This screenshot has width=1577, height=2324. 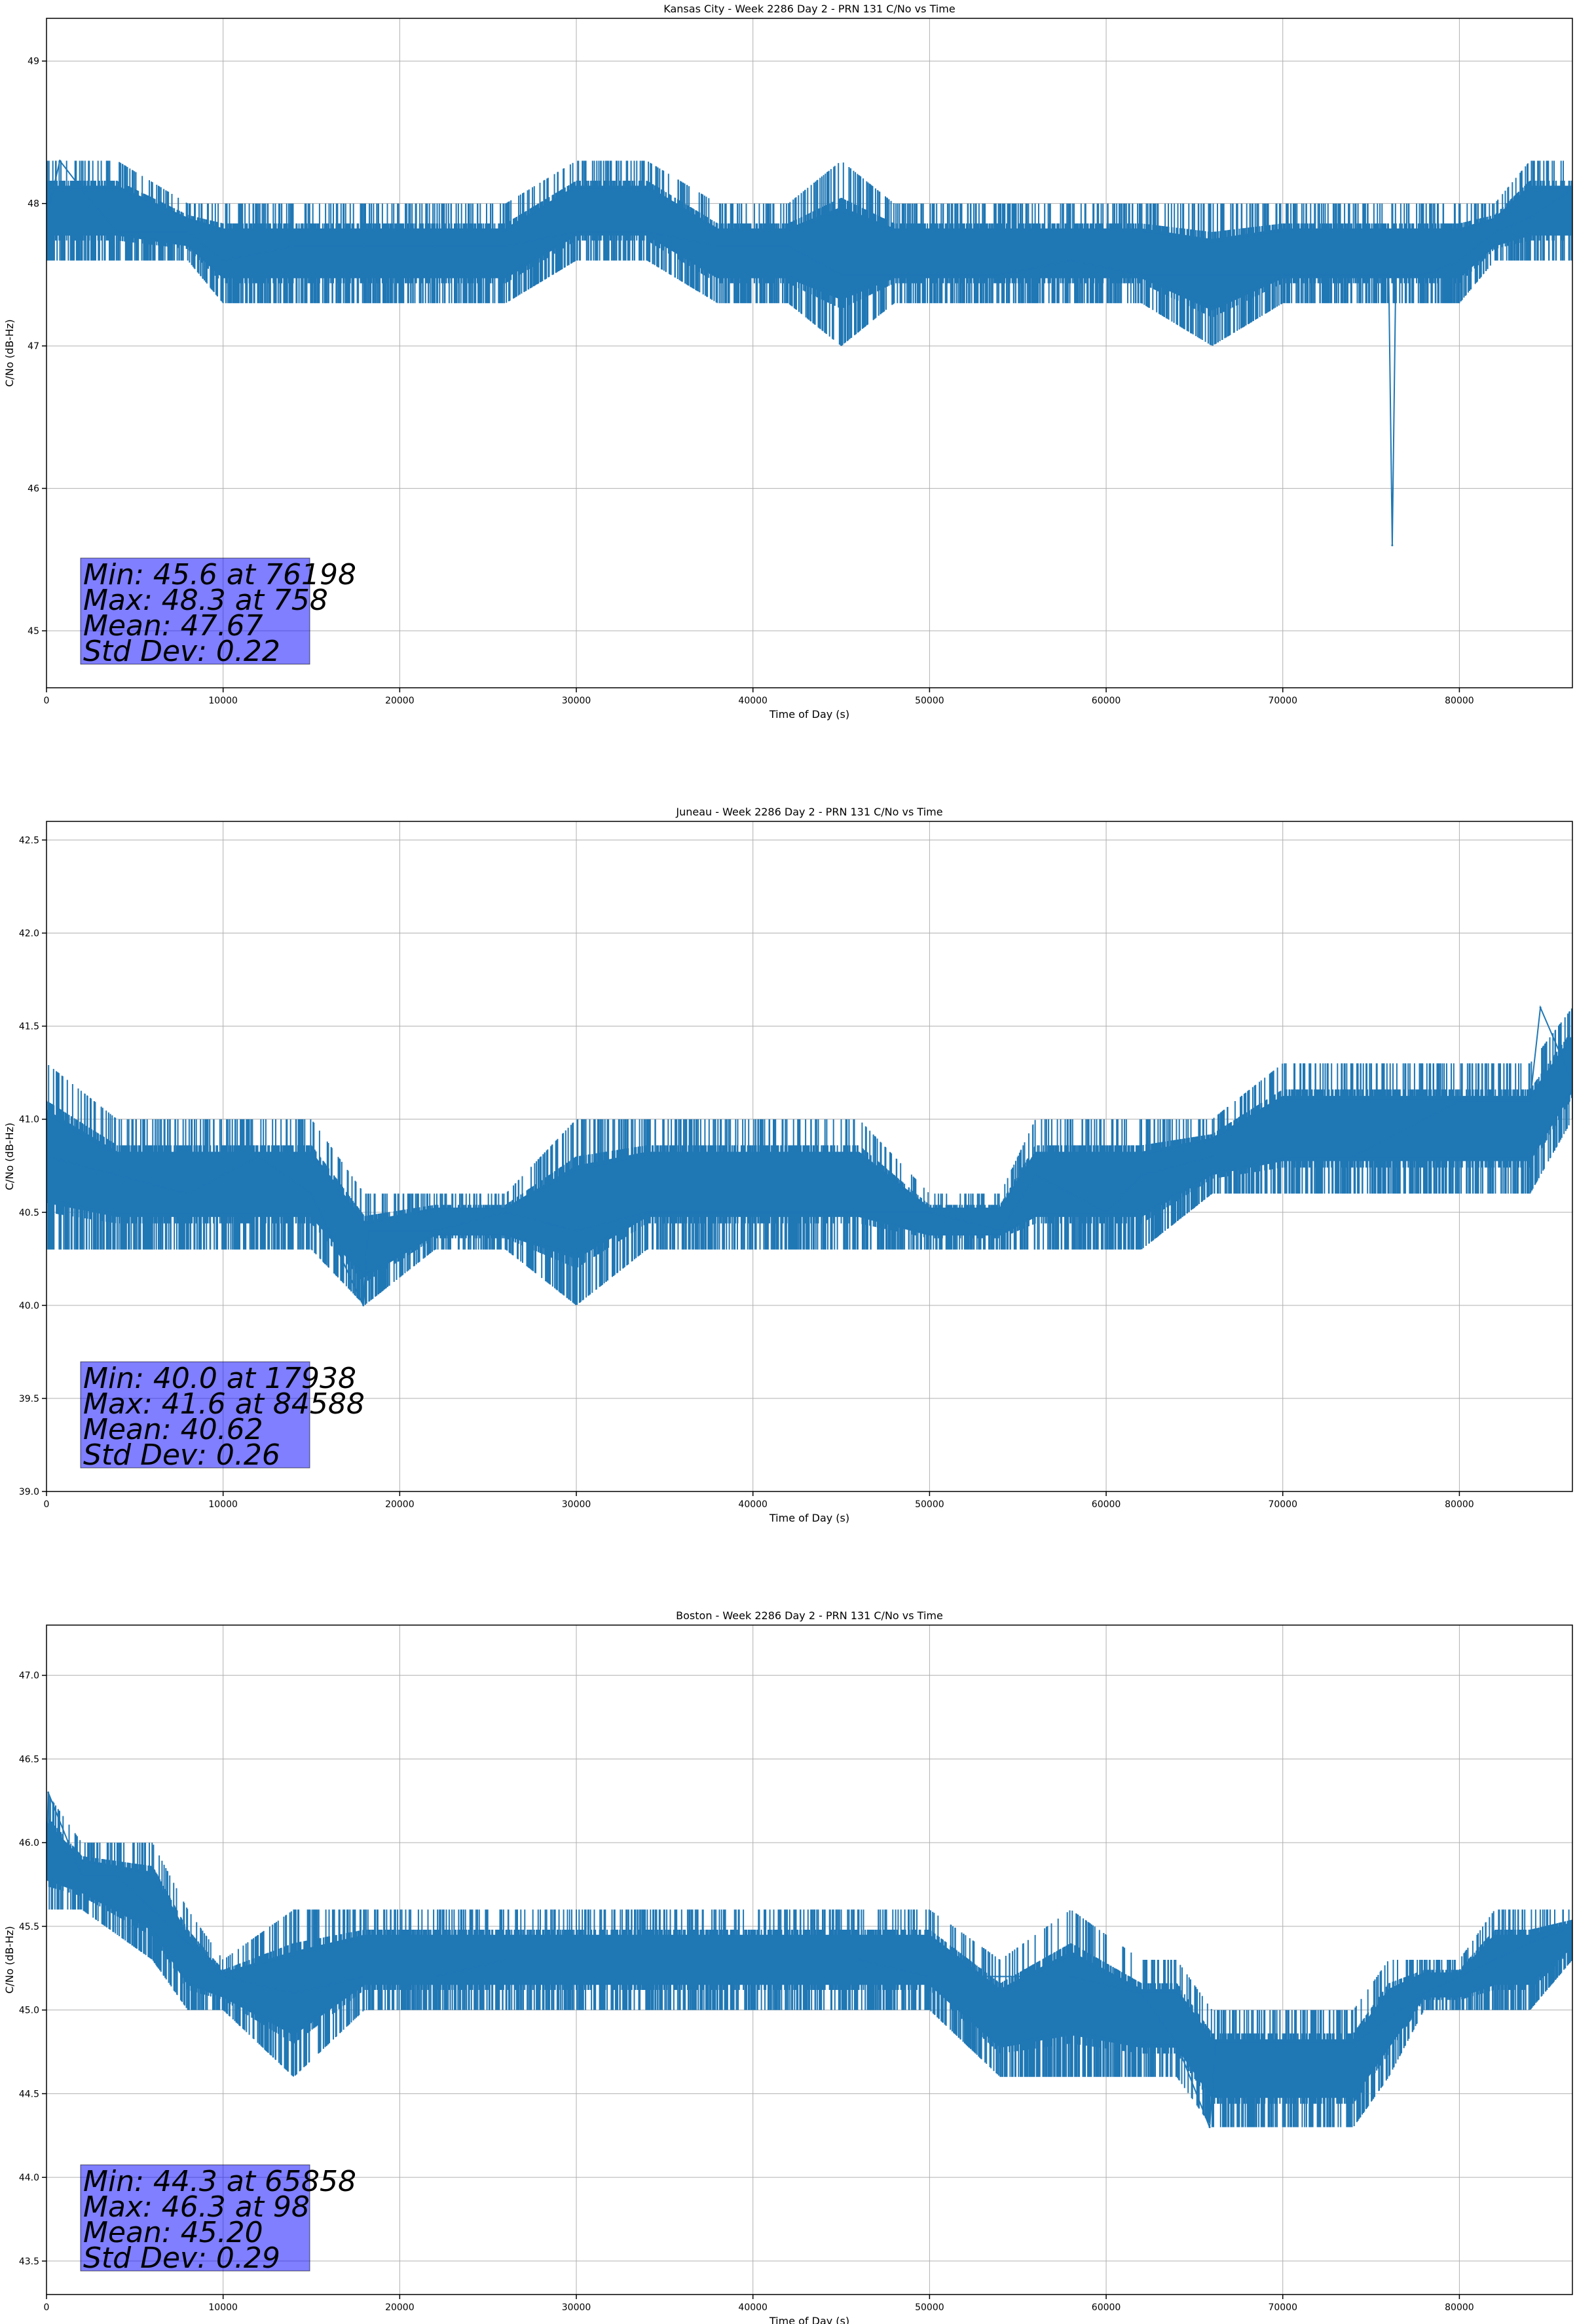 I want to click on y-tick-label: 45.5, so click(x=29, y=1927).